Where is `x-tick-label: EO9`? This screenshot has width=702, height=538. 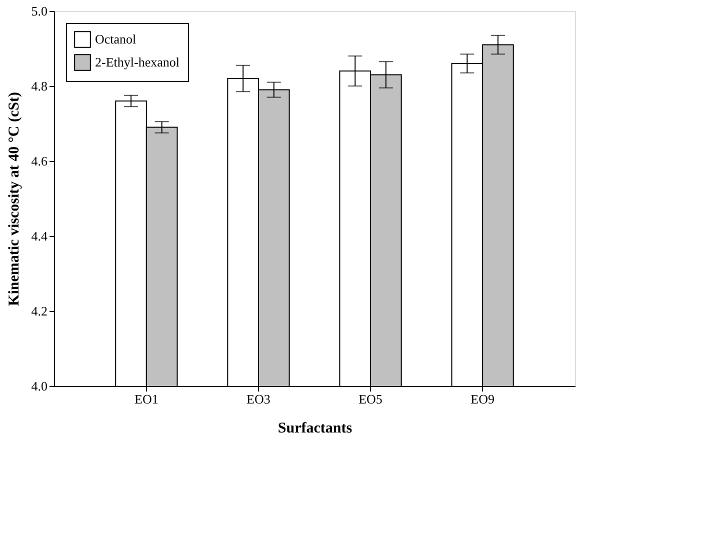 x-tick-label: EO9 is located at coordinates (482, 399).